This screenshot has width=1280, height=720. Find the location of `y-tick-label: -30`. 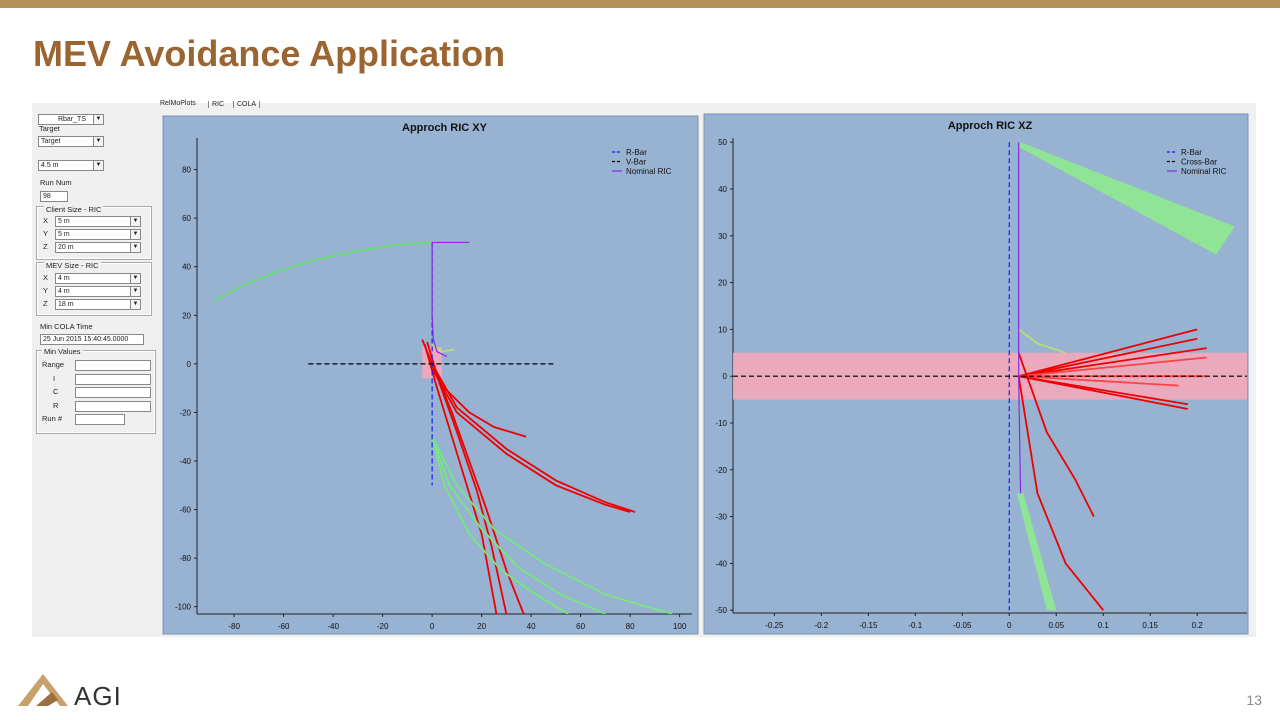

y-tick-label: -30 is located at coordinates (721, 517).